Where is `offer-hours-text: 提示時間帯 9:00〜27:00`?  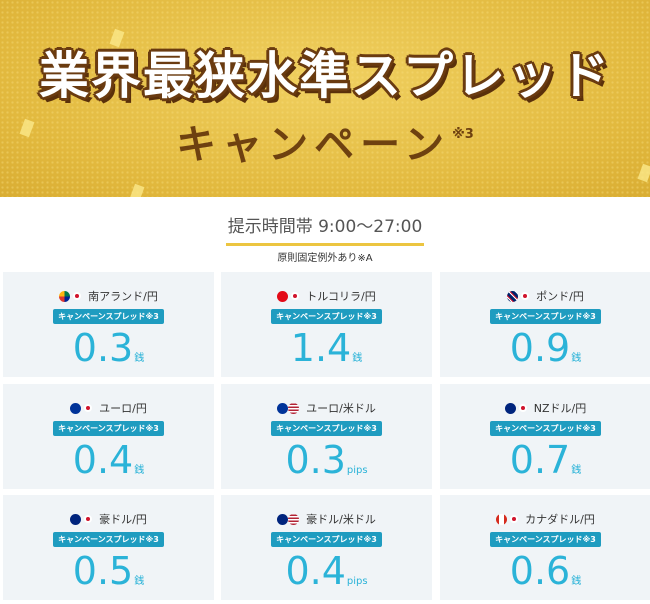
offer-hours-text: 提示時間帯 9:00〜27:00 is located at coordinates (325, 229).